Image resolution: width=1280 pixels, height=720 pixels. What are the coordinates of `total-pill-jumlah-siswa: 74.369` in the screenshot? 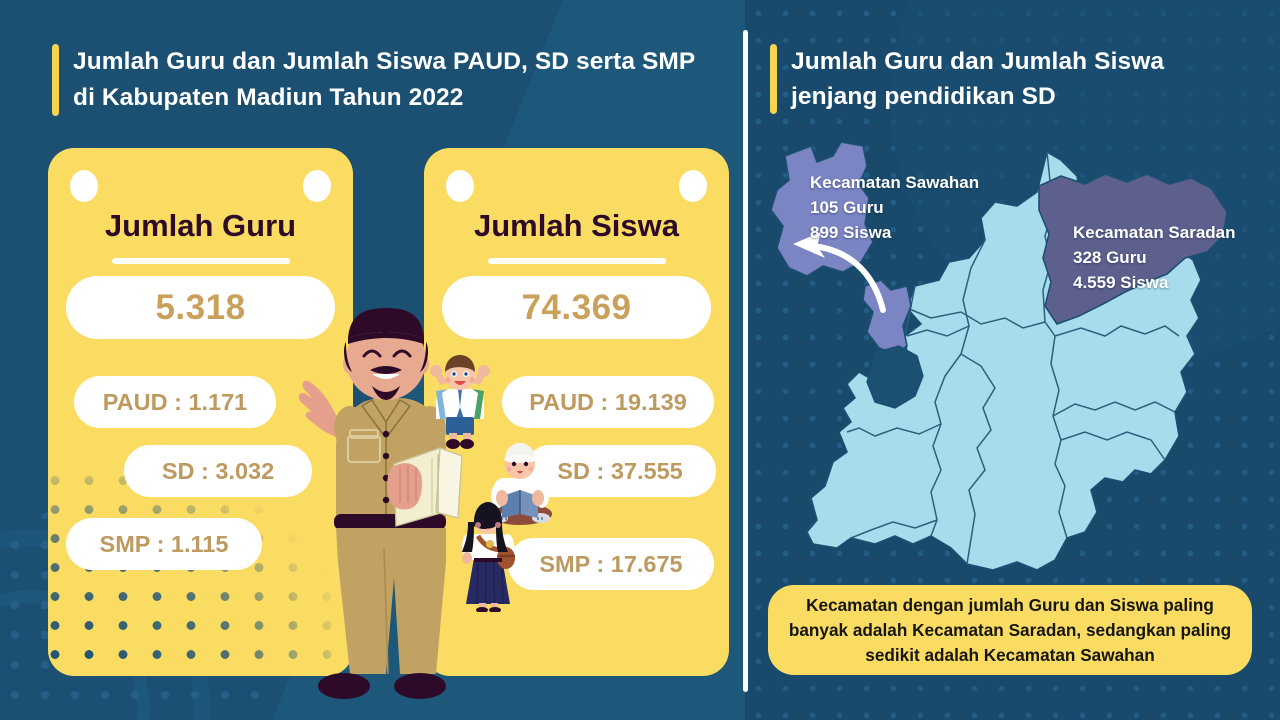 It's located at (576, 307).